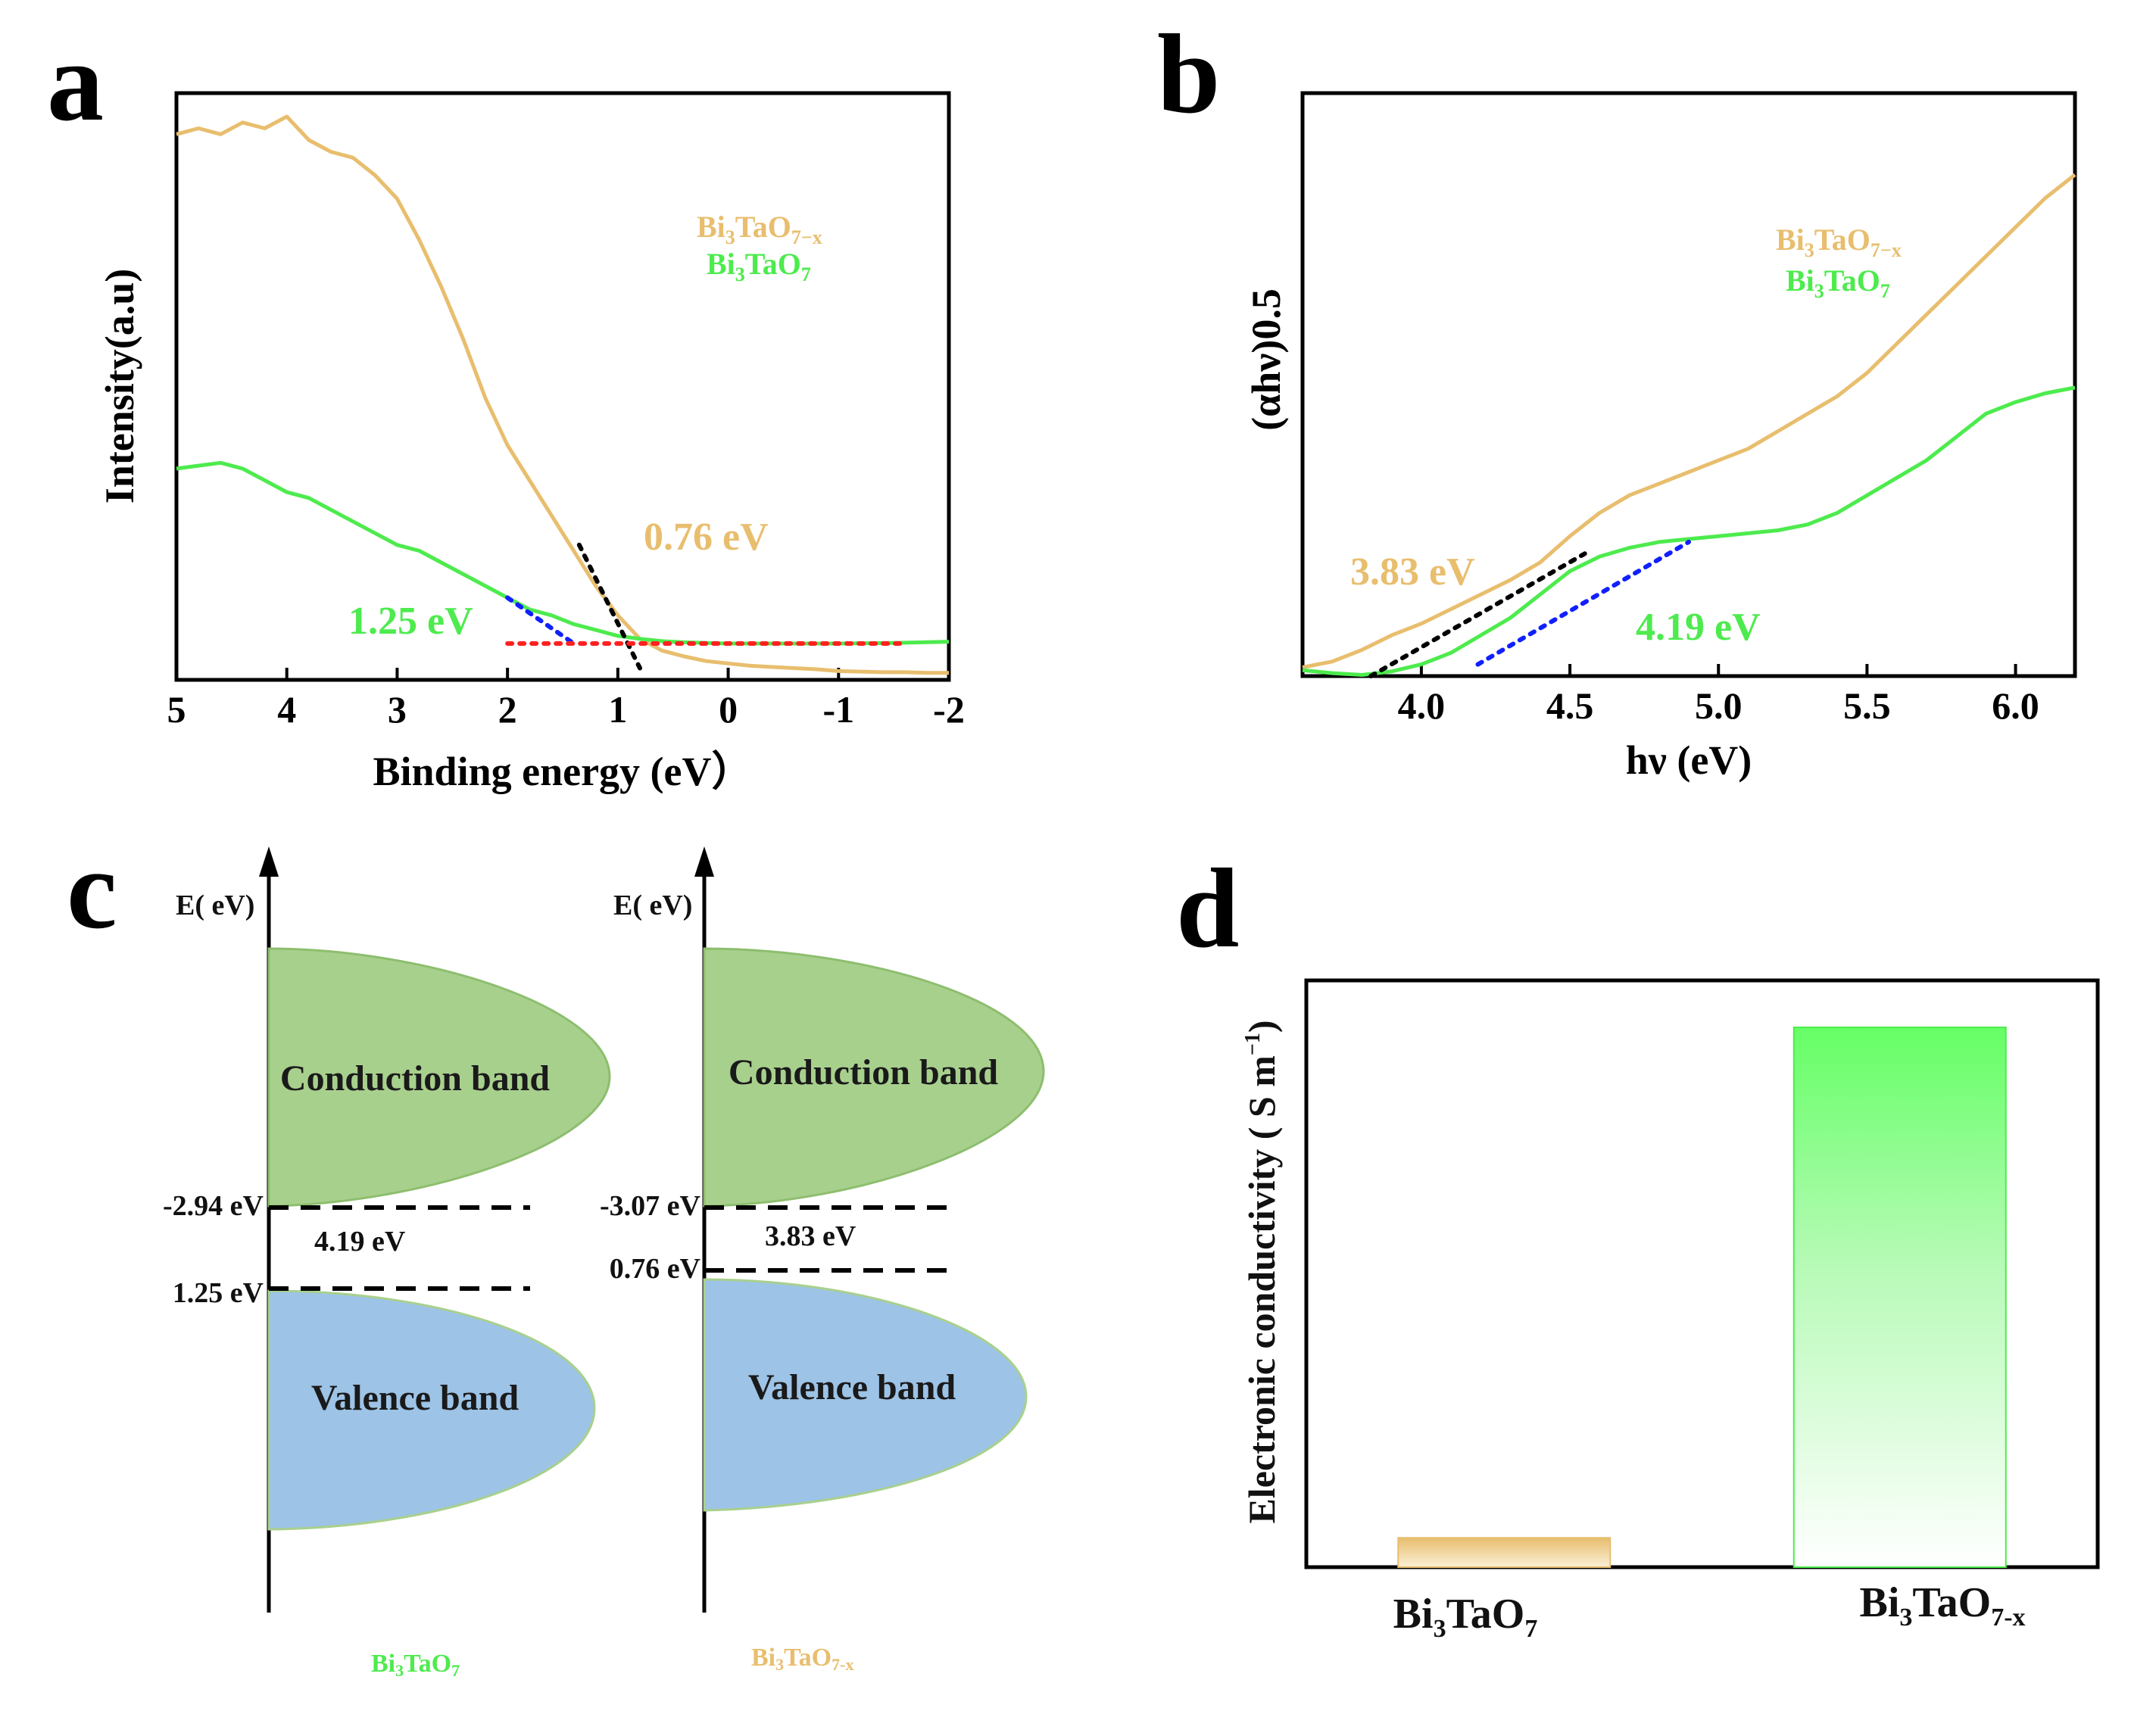 Image resolution: width=2156 pixels, height=1711 pixels. What do you see at coordinates (728, 709) in the screenshot?
I see `panel-a-x-tick-label: 0` at bounding box center [728, 709].